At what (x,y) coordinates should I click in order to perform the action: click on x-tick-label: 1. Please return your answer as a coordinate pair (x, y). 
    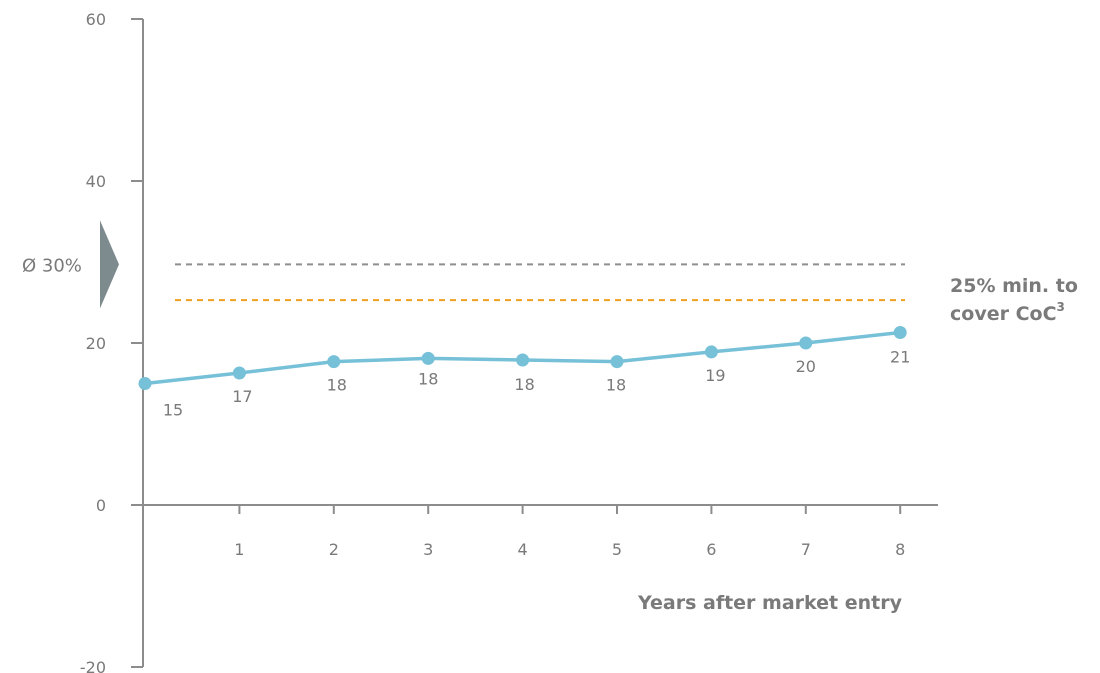
    Looking at the image, I should click on (239, 549).